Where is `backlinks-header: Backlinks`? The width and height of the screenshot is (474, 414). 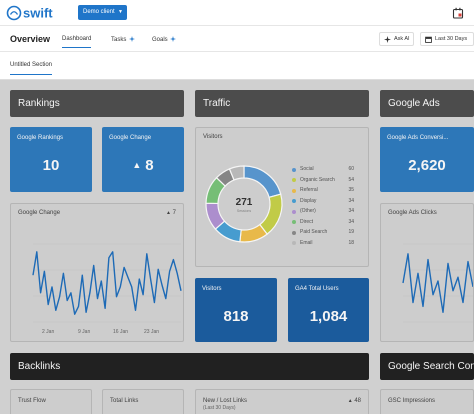 backlinks-header: Backlinks is located at coordinates (189, 366).